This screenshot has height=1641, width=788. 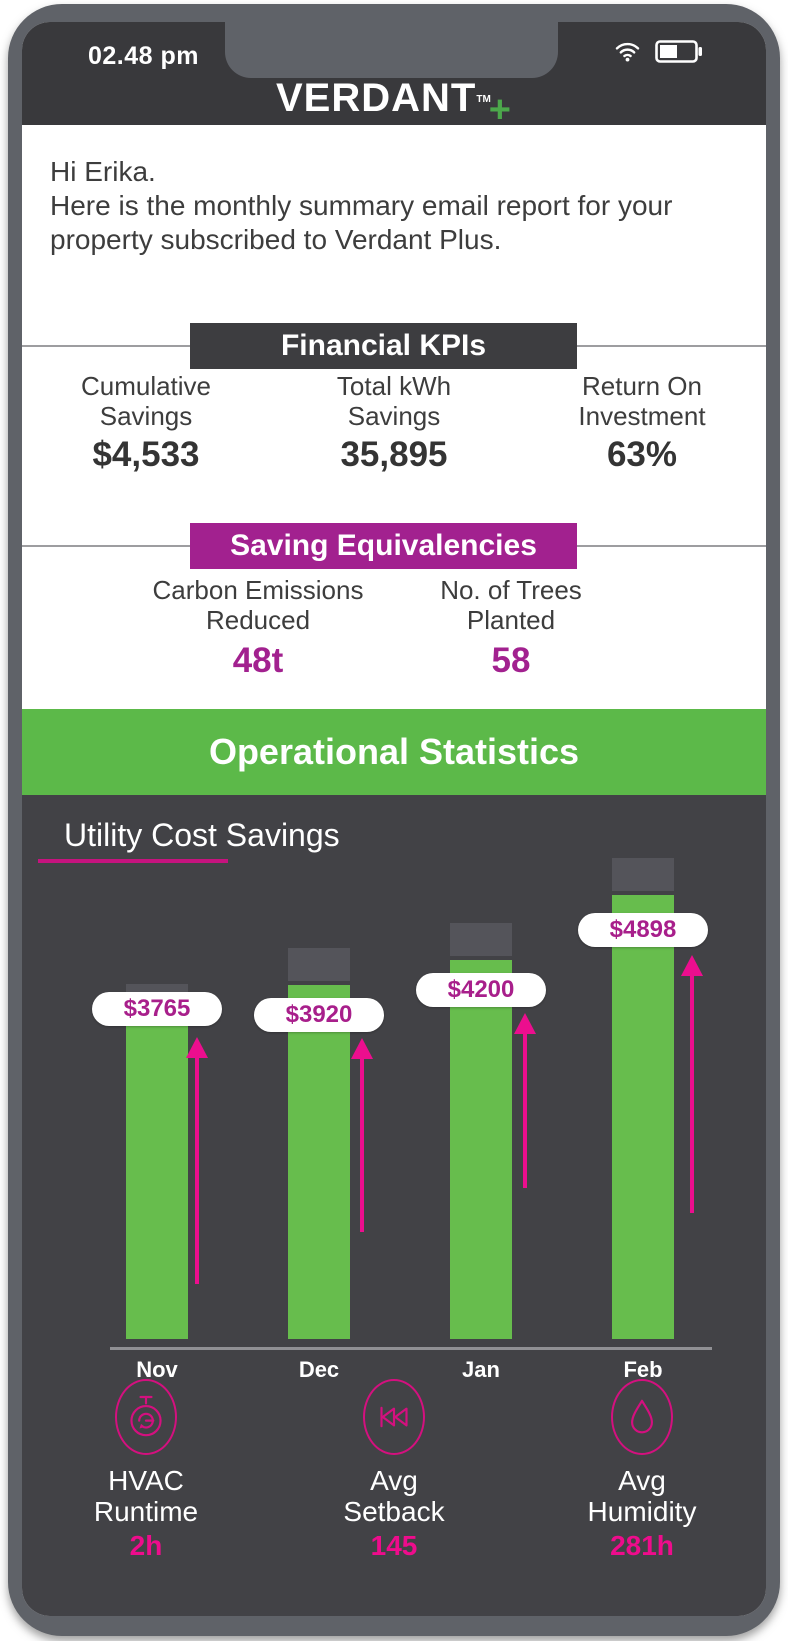 I want to click on kpi-value: 63%, so click(x=642, y=454).